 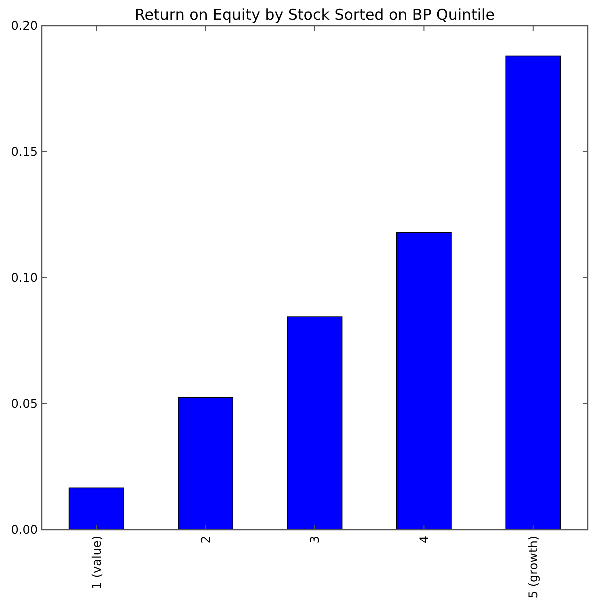 I want to click on x-tick-label: 2, so click(x=206, y=540).